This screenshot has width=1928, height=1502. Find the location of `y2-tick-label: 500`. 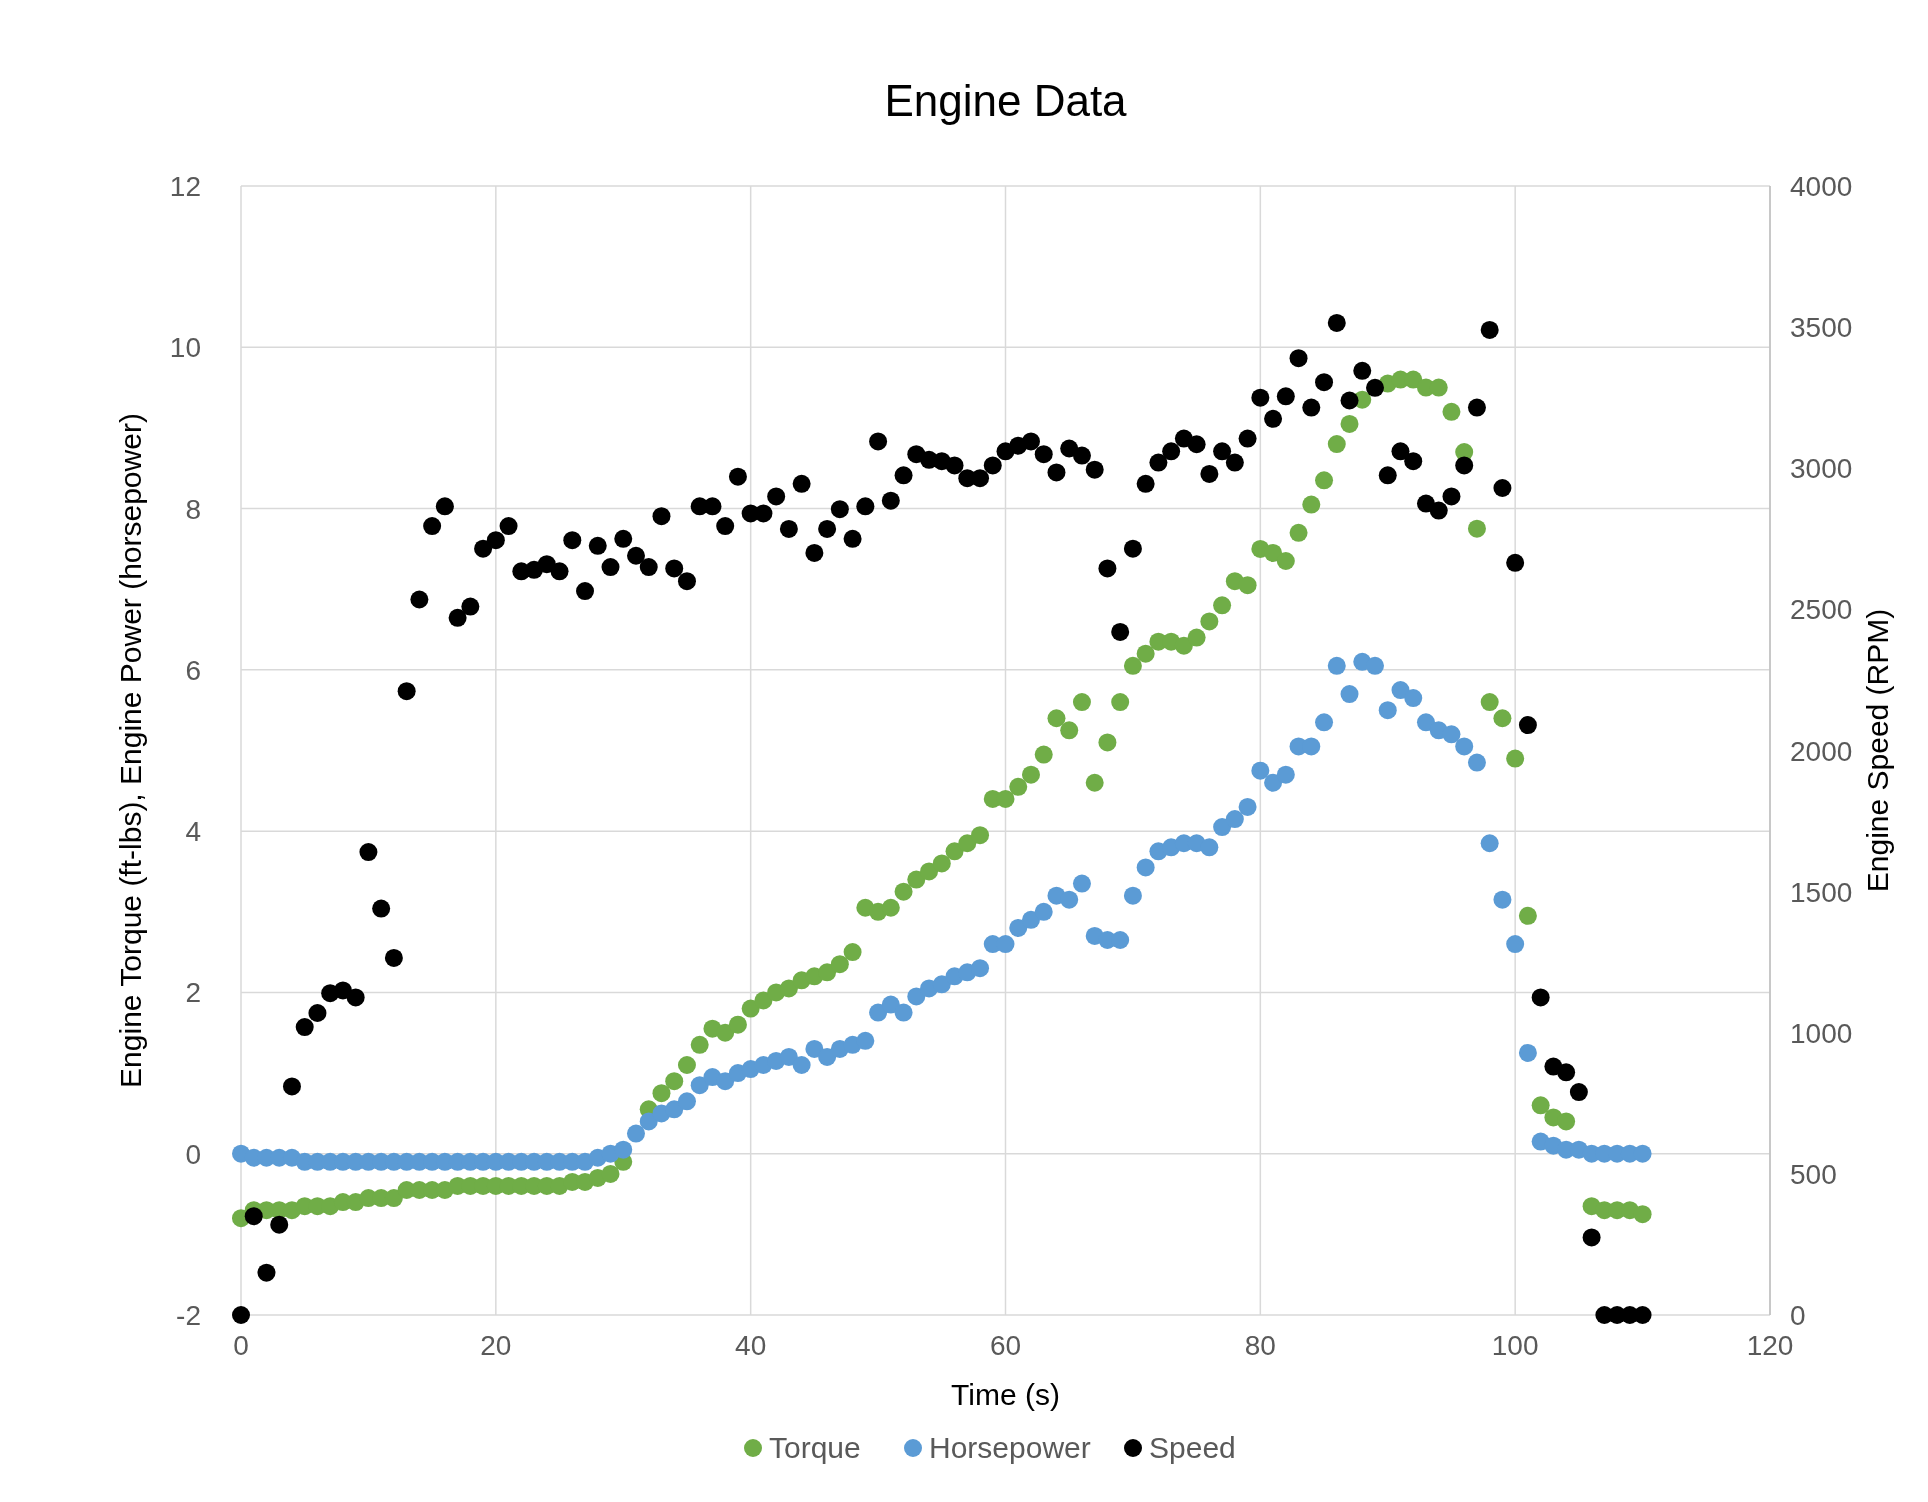

y2-tick-label: 500 is located at coordinates (1813, 1174).